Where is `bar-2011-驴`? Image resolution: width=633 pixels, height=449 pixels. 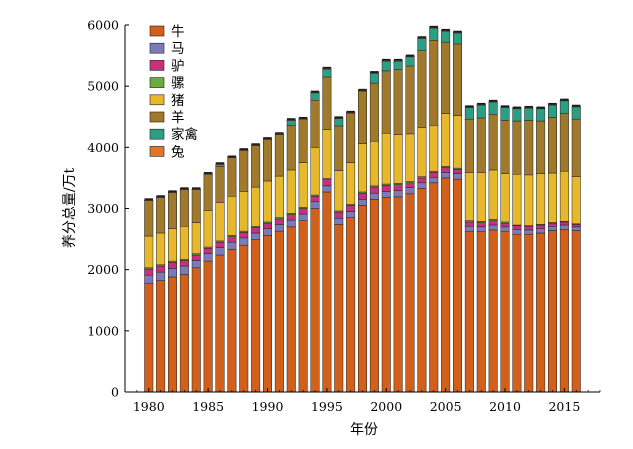
bar-2011-驴 is located at coordinates (517, 227).